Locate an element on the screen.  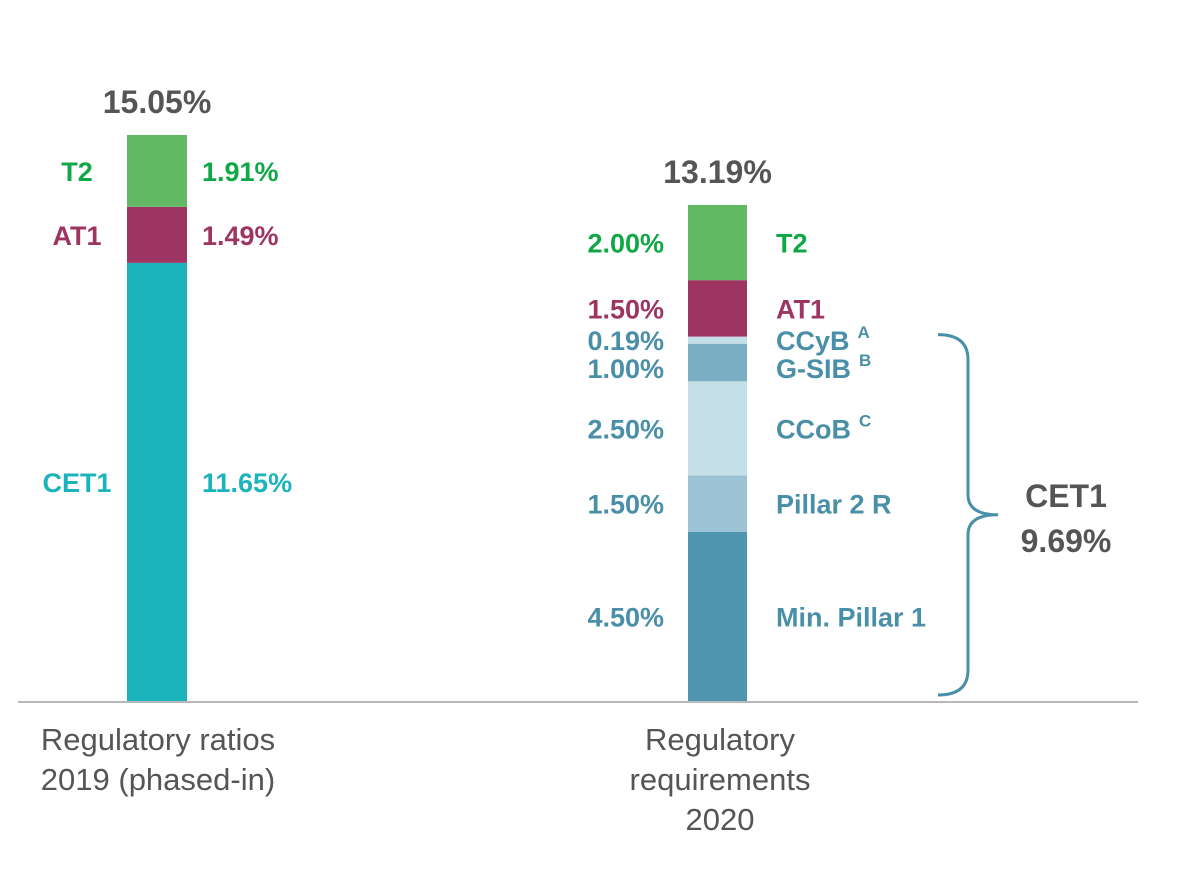
bracket-label: CET1 is located at coordinates (1066, 496).